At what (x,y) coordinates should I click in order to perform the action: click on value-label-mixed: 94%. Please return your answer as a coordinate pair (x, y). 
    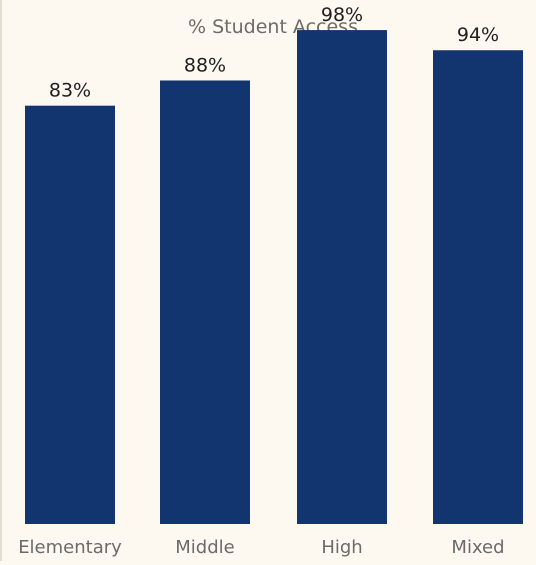
    Looking at the image, I should click on (478, 35).